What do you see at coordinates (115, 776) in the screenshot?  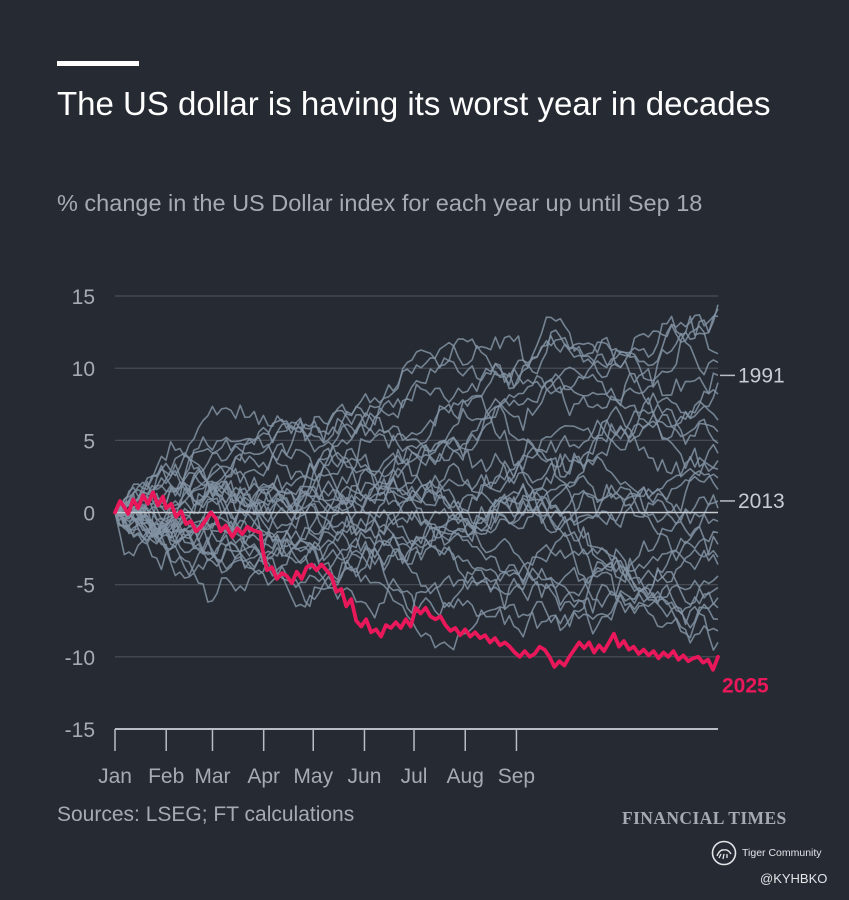 I see `x-tick-label: Jan` at bounding box center [115, 776].